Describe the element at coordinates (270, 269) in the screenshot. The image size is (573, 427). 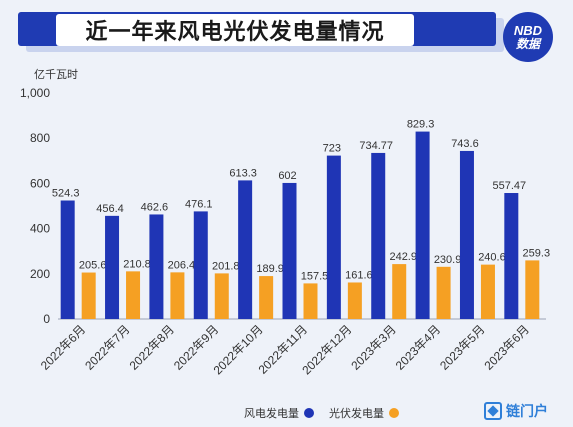
I see `data-label-solar: 189.9` at that location.